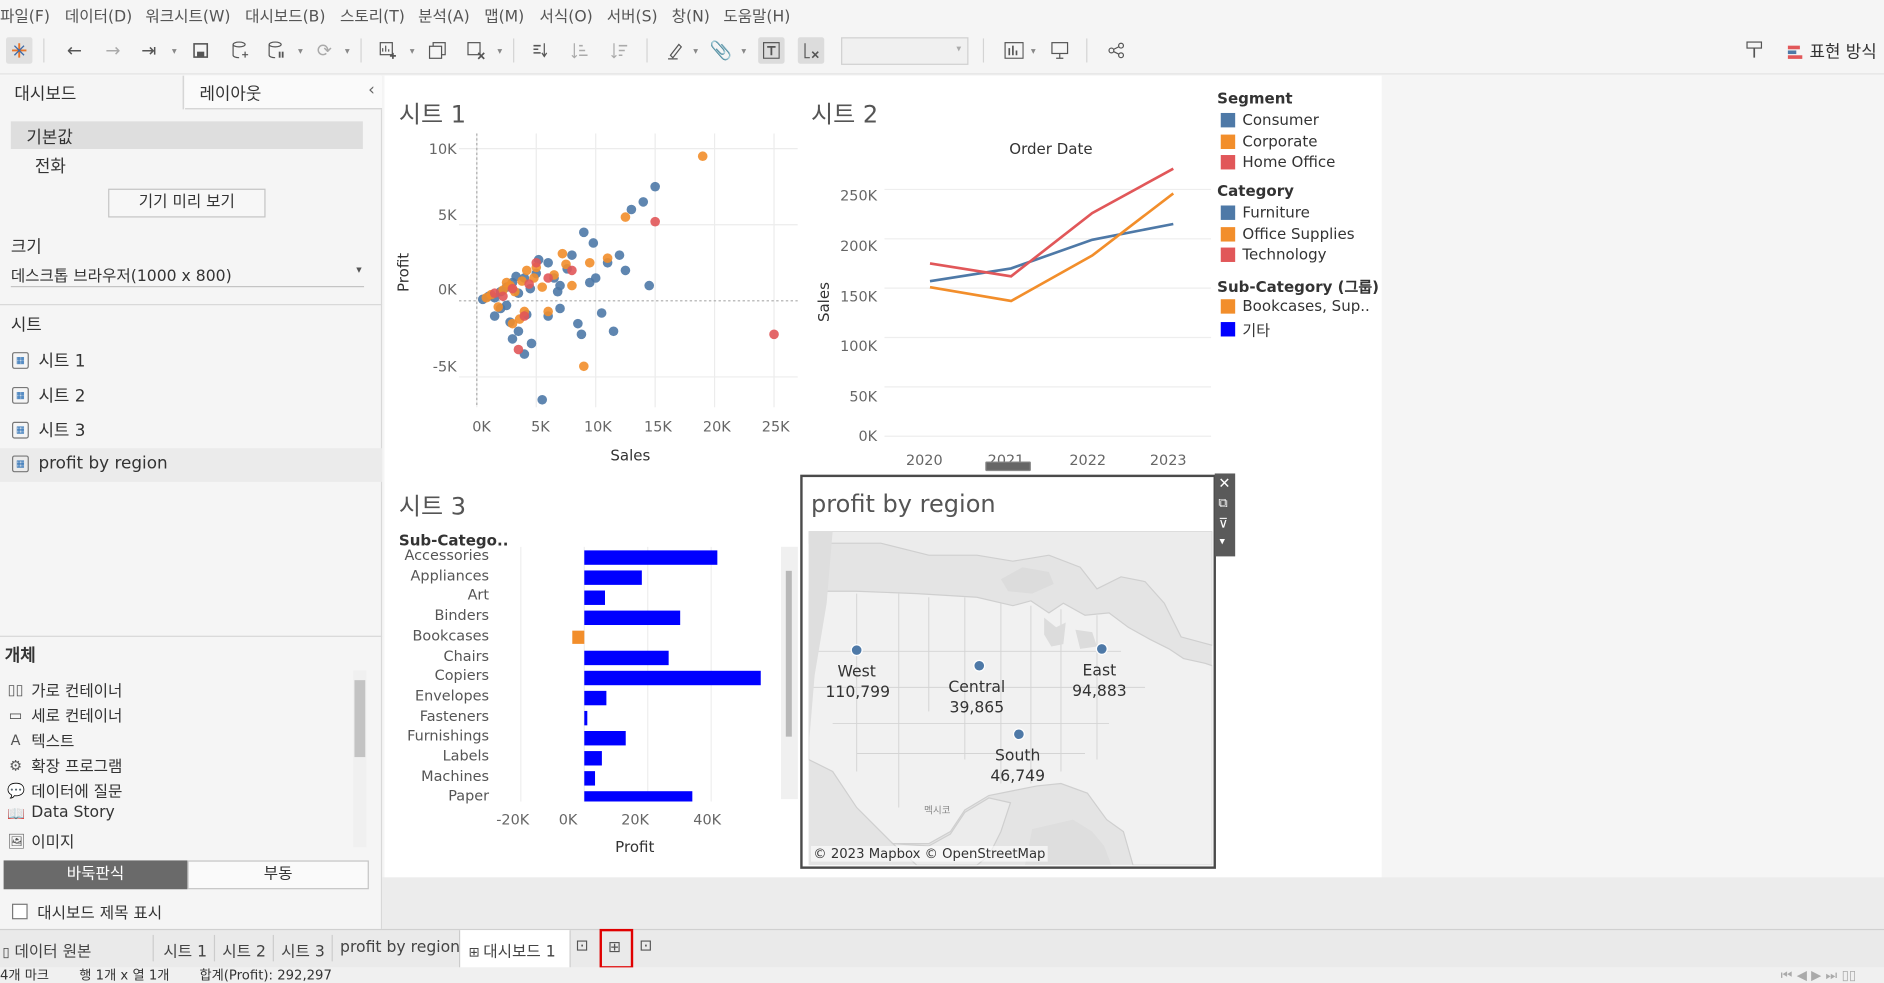 This screenshot has height=983, width=1884. What do you see at coordinates (721, 50) in the screenshot?
I see `group-members-icon: 📎` at bounding box center [721, 50].